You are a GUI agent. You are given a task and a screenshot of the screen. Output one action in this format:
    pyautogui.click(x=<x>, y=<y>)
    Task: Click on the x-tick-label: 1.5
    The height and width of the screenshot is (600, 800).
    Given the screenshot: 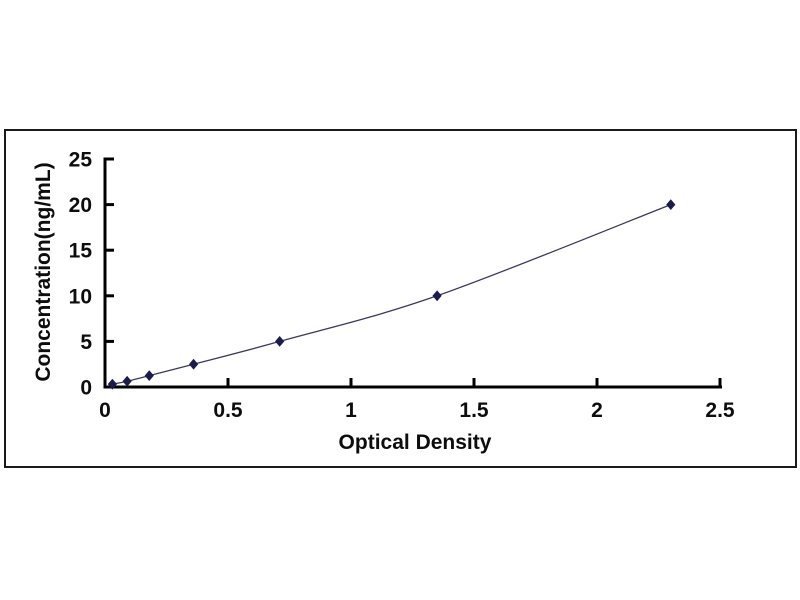 What is the action you would take?
    pyautogui.click(x=474, y=410)
    